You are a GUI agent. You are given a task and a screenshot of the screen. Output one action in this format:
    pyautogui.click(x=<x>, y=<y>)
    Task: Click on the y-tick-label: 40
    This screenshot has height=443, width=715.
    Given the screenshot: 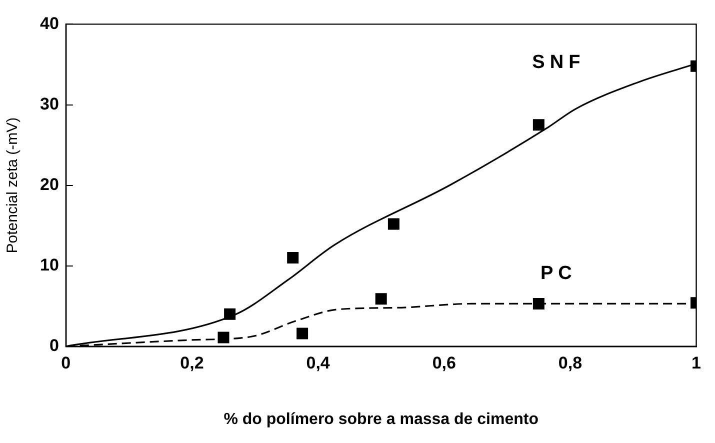 What is the action you would take?
    pyautogui.click(x=49, y=23)
    